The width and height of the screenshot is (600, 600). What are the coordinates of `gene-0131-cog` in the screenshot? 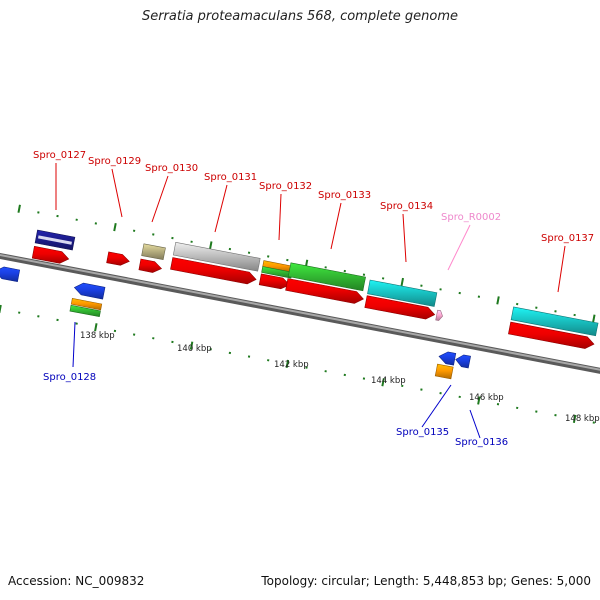 It's located at (216, 256).